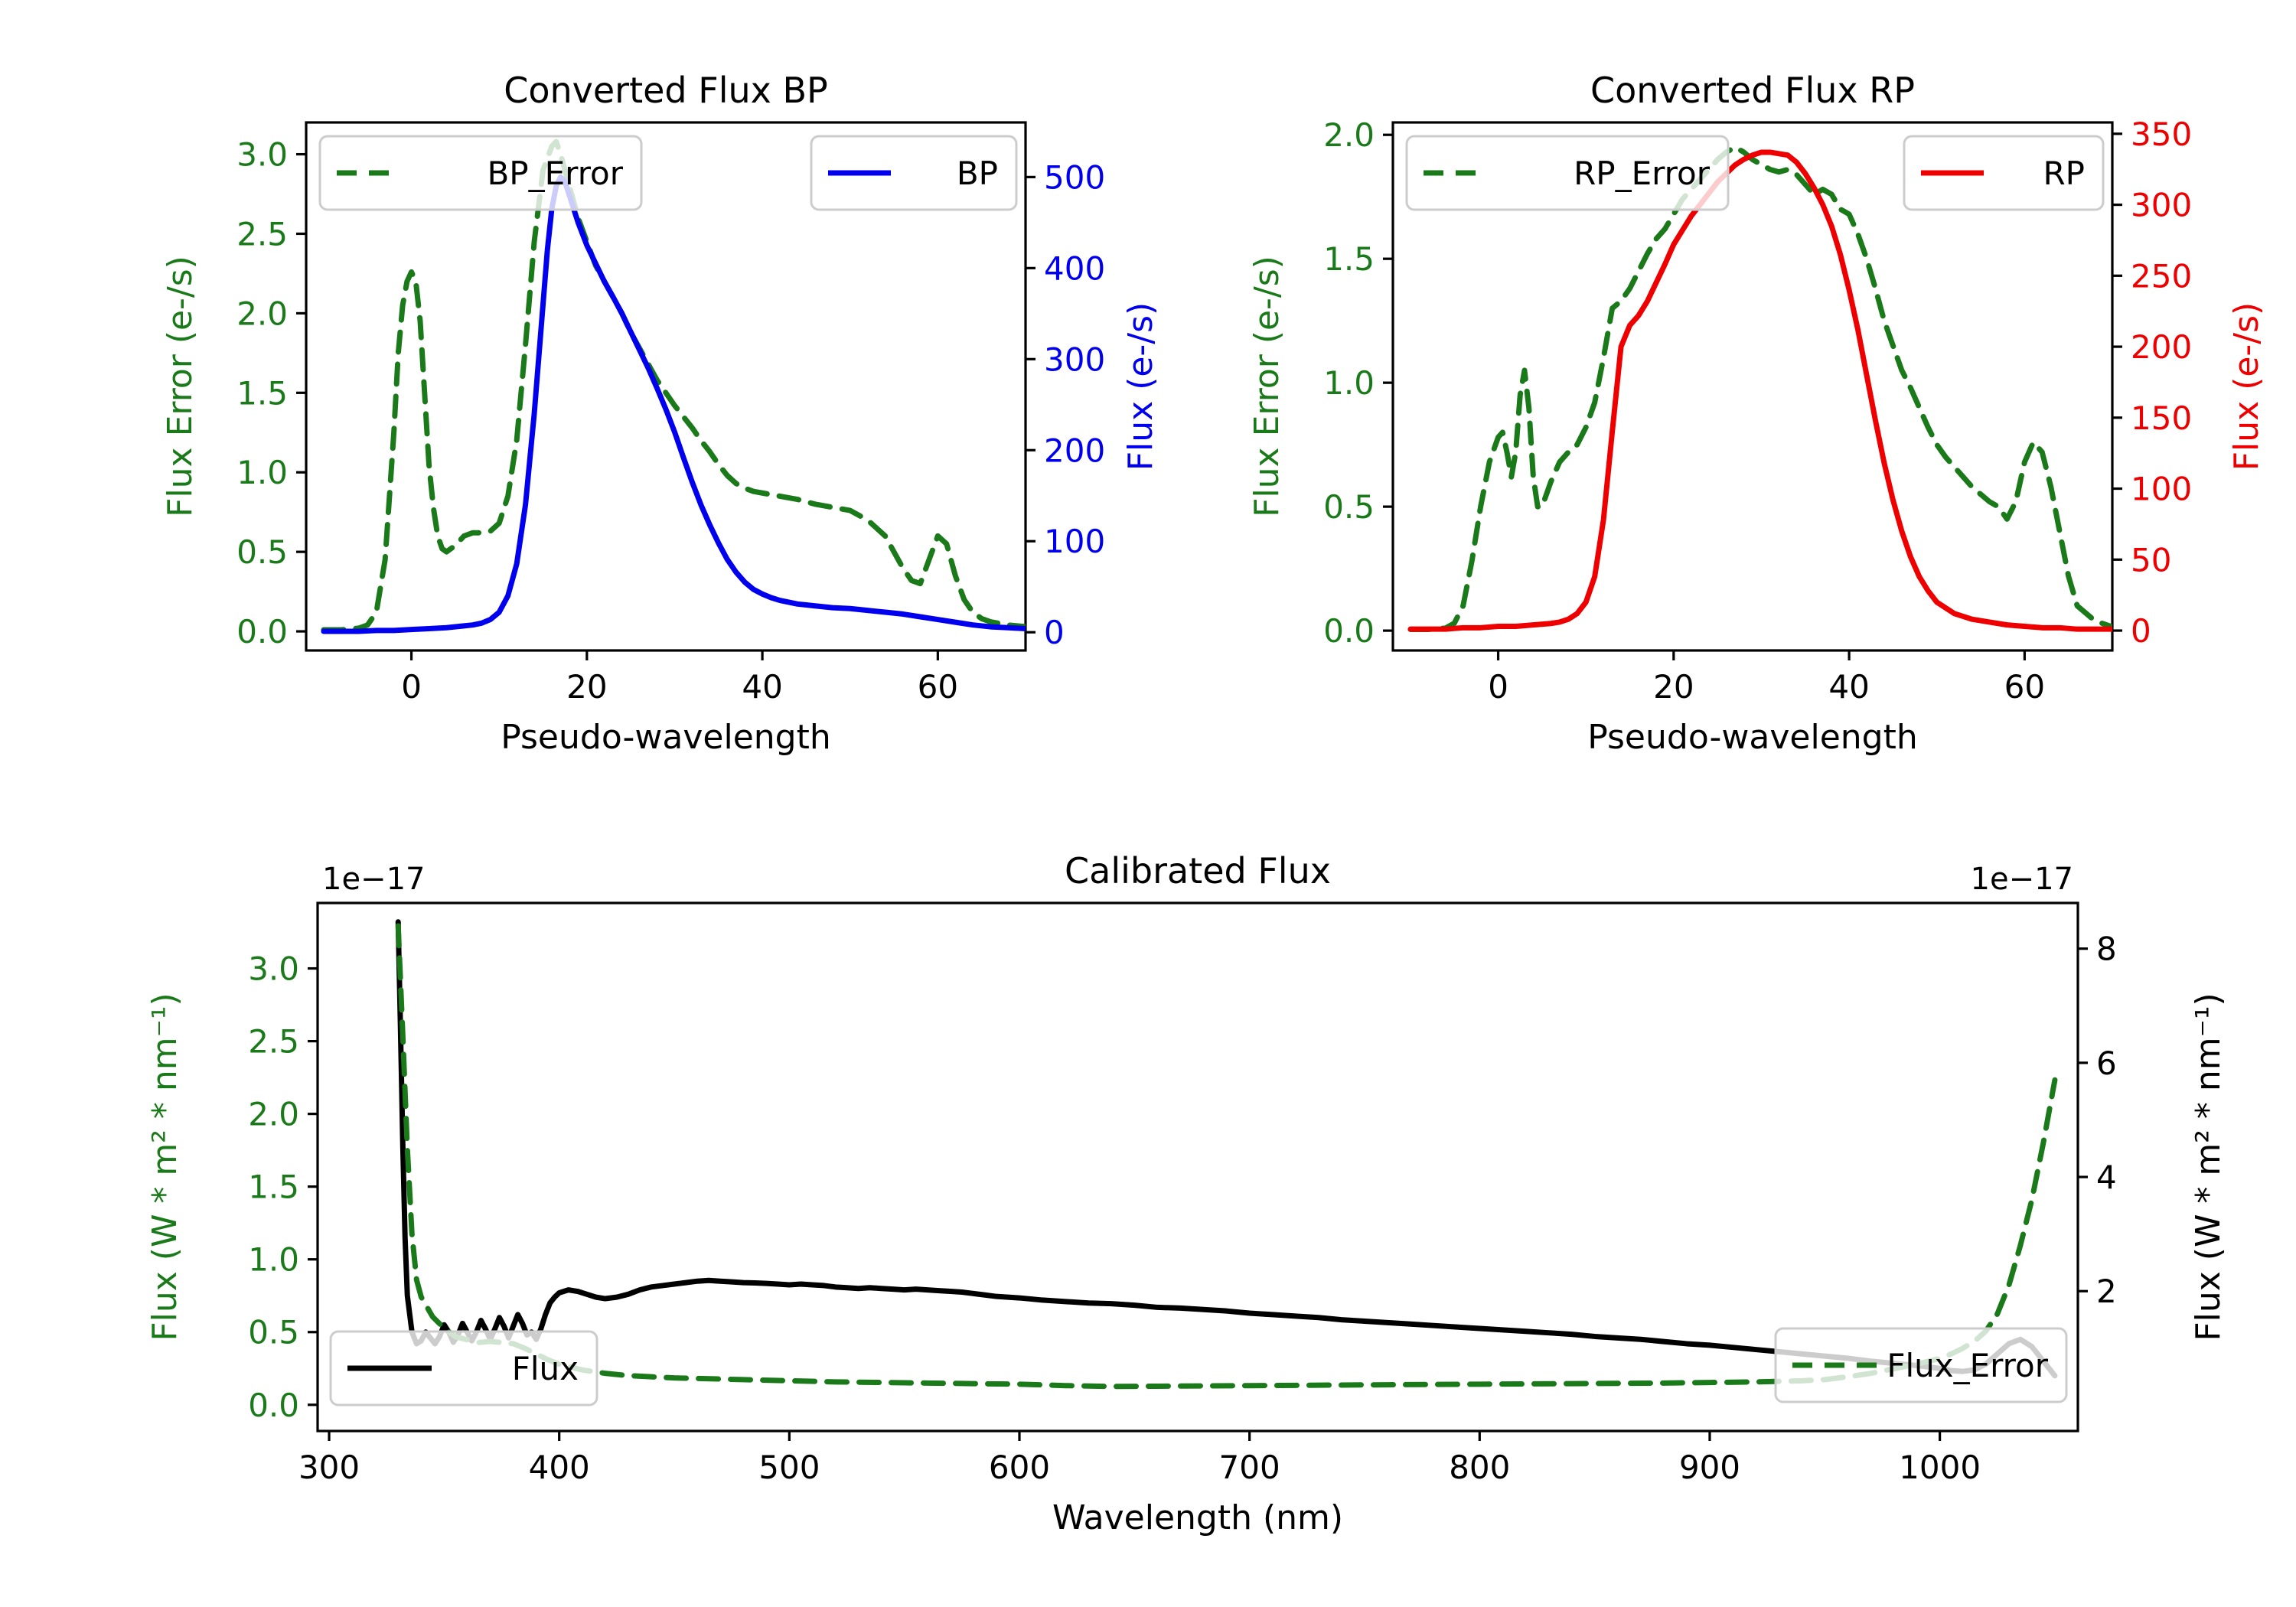  I want to click on offset-text-left: 1e−17, so click(373, 879).